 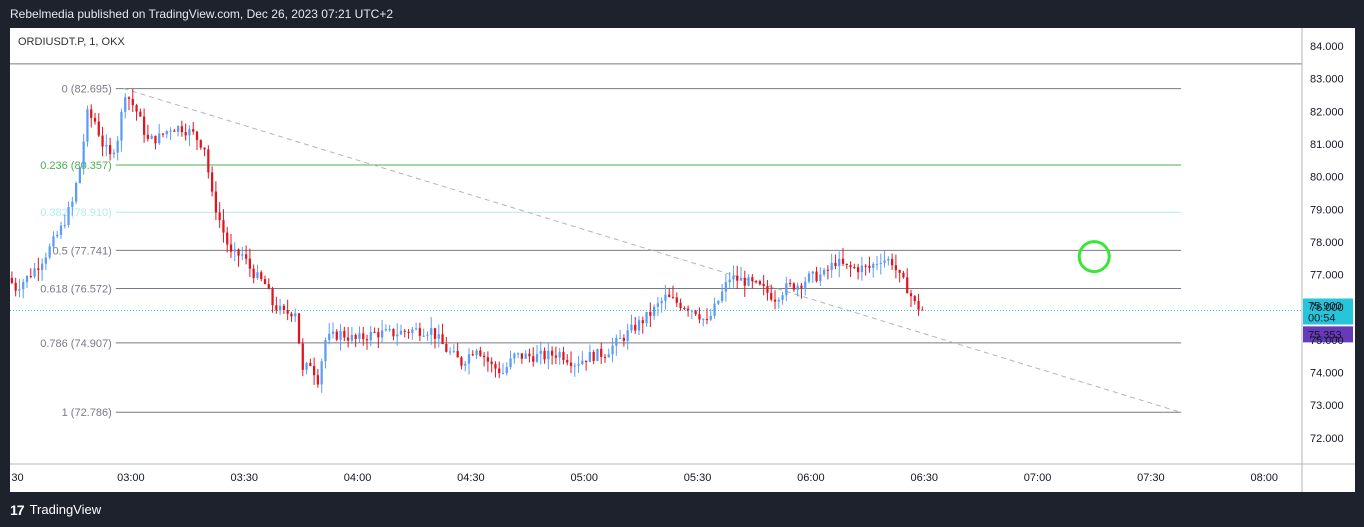 I want to click on time-tick-label: 06:00, so click(x=811, y=478).